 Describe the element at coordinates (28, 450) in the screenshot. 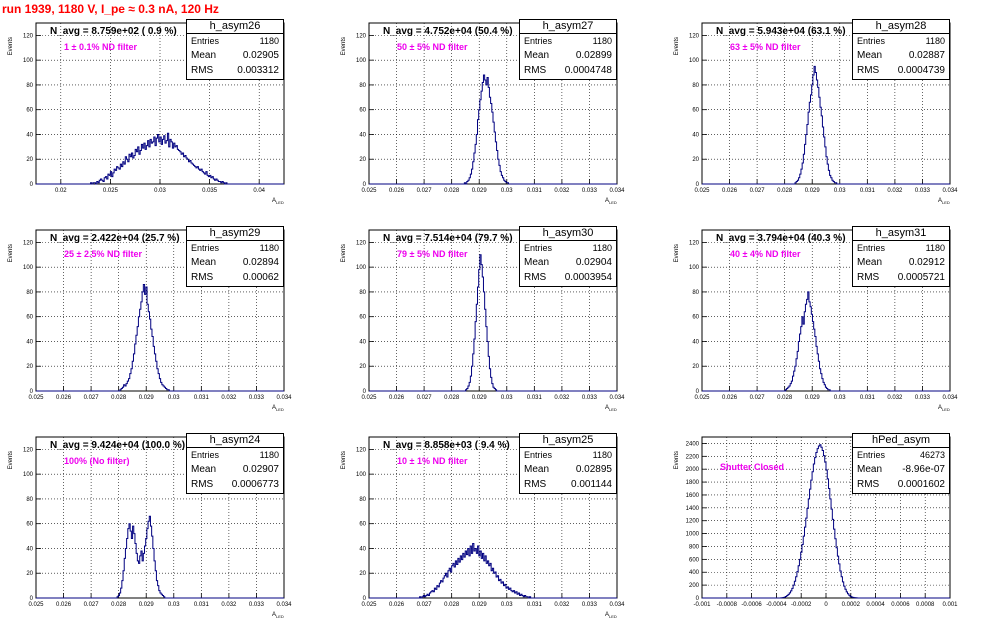

I see `y-tick-label: 120` at that location.